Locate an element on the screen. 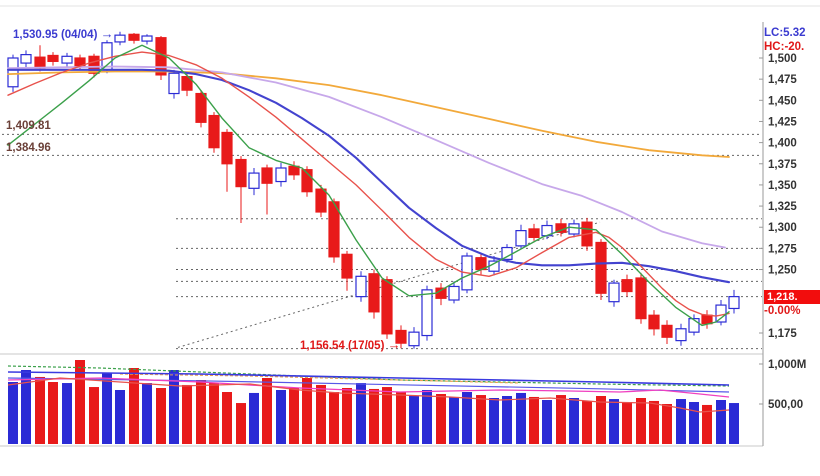  price-tick-label: 1,400 is located at coordinates (782, 144).